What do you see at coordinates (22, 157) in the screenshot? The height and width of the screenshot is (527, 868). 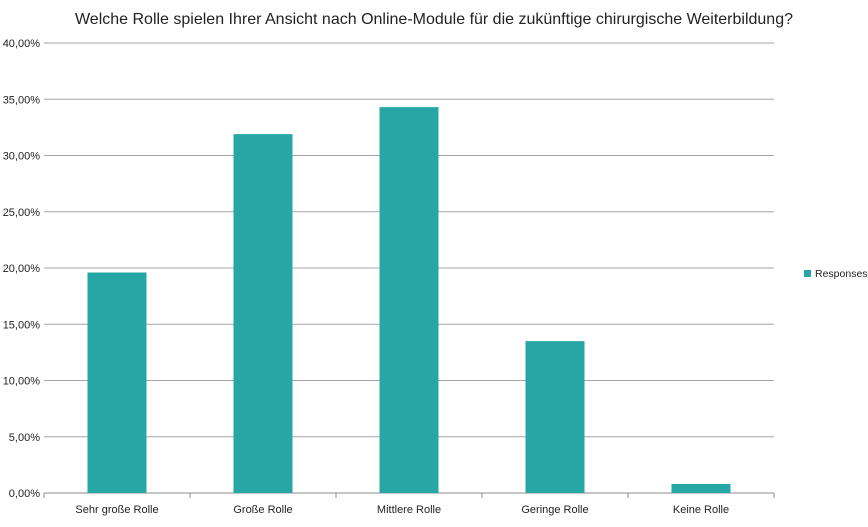 I see `y-tick-label: 30,00%` at bounding box center [22, 157].